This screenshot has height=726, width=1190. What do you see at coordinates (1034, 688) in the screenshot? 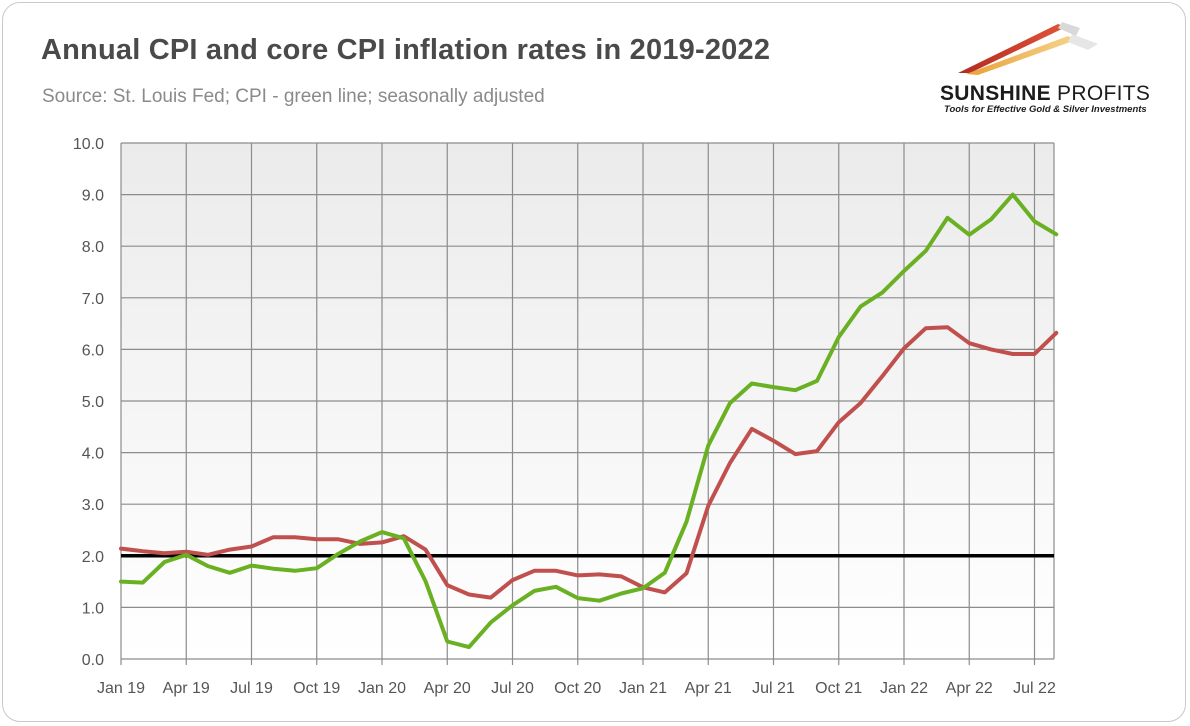
I see `x-tick-label: Jul 22` at bounding box center [1034, 688].